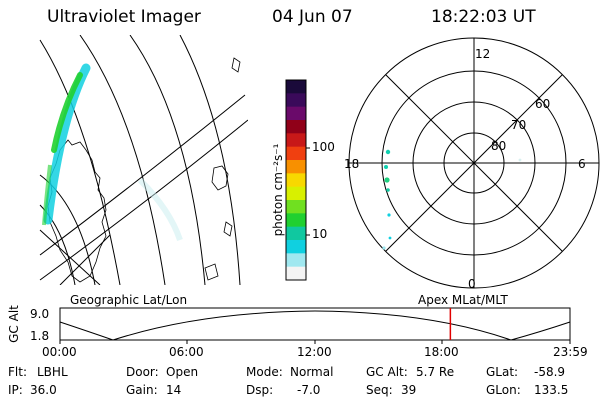 The height and width of the screenshot is (400, 600). What do you see at coordinates (503, 390) in the screenshot?
I see `glon-label: GLon:` at bounding box center [503, 390].